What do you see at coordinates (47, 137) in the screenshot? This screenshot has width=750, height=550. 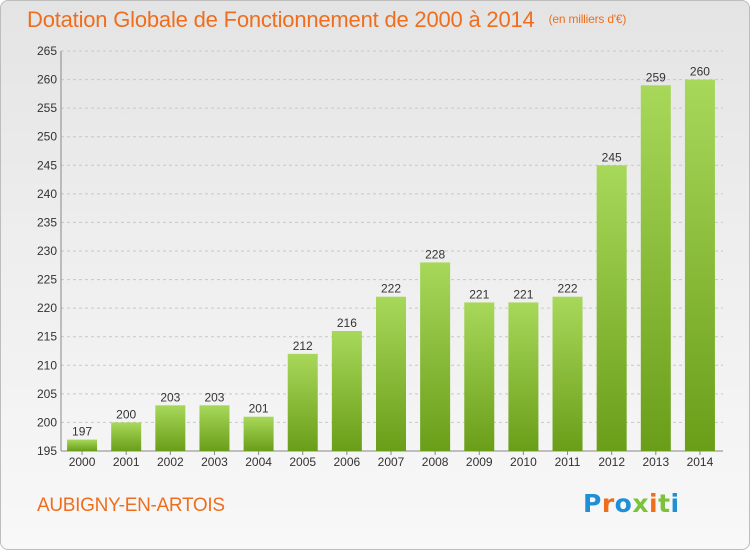 I see `y-tick-label: 250` at bounding box center [47, 137].